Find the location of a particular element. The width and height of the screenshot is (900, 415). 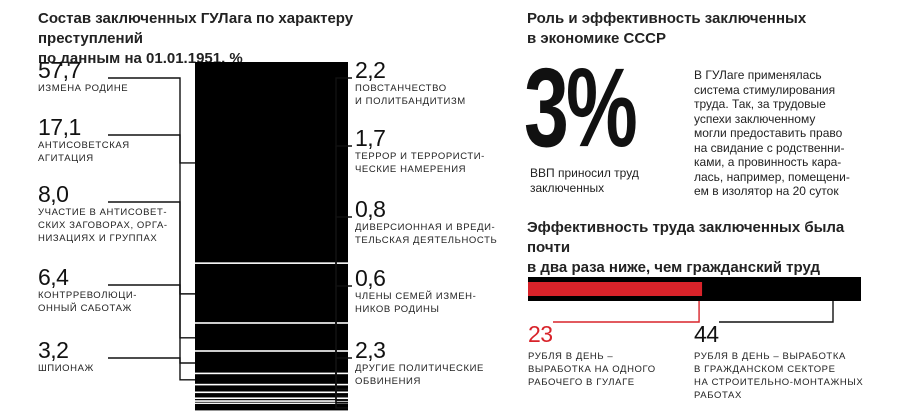

description-line: на свидание с родственни- is located at coordinates (769, 147).